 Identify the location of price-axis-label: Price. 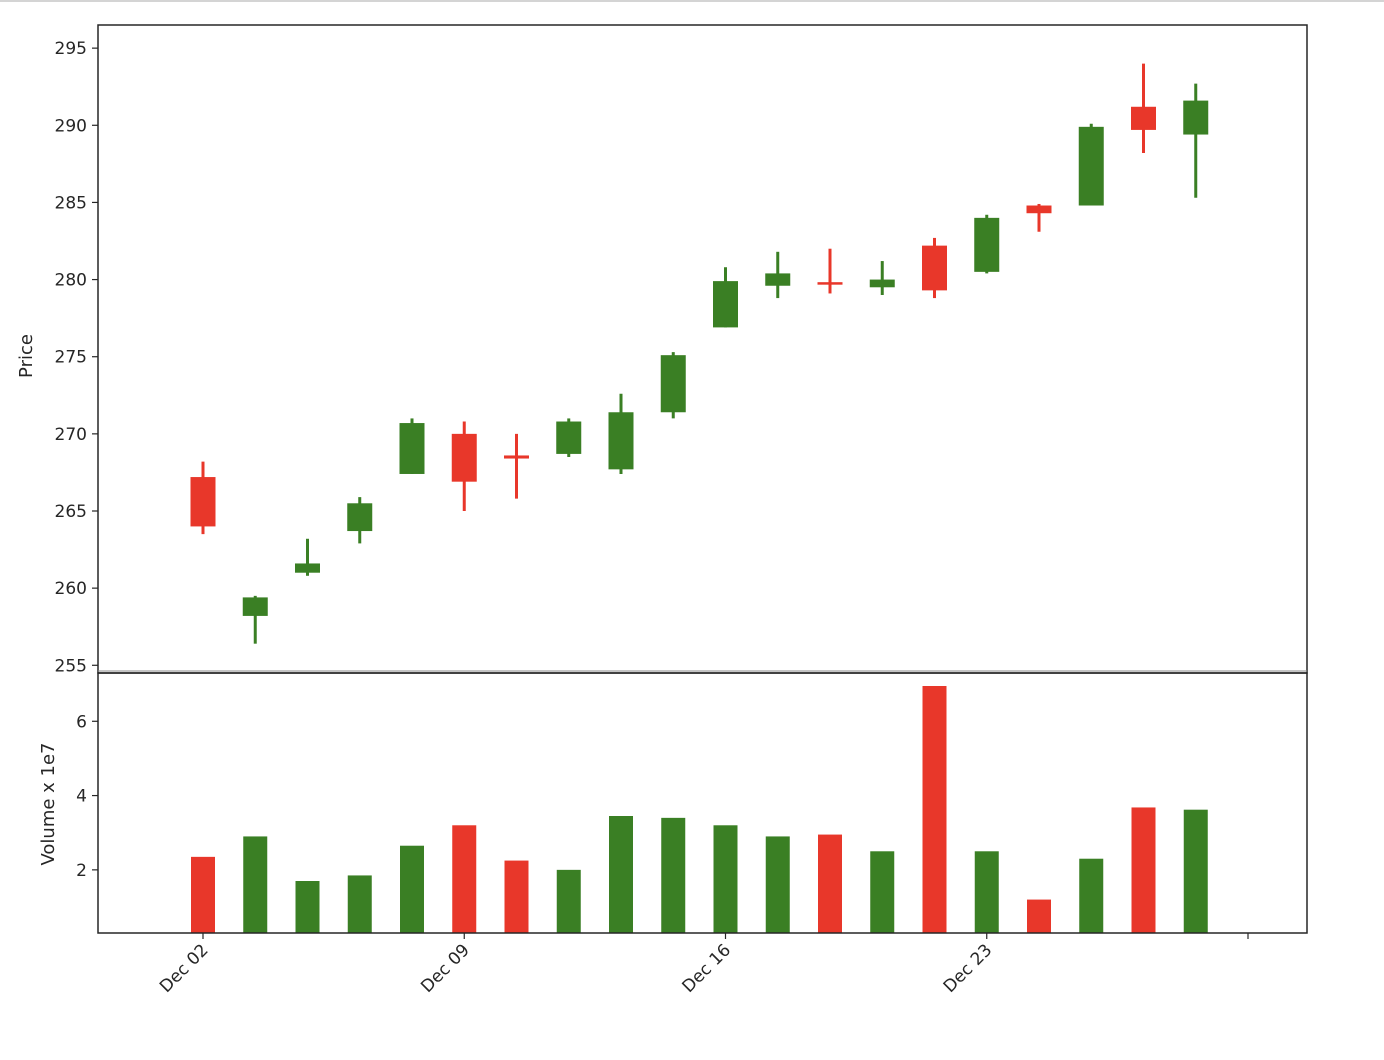
(26, 356).